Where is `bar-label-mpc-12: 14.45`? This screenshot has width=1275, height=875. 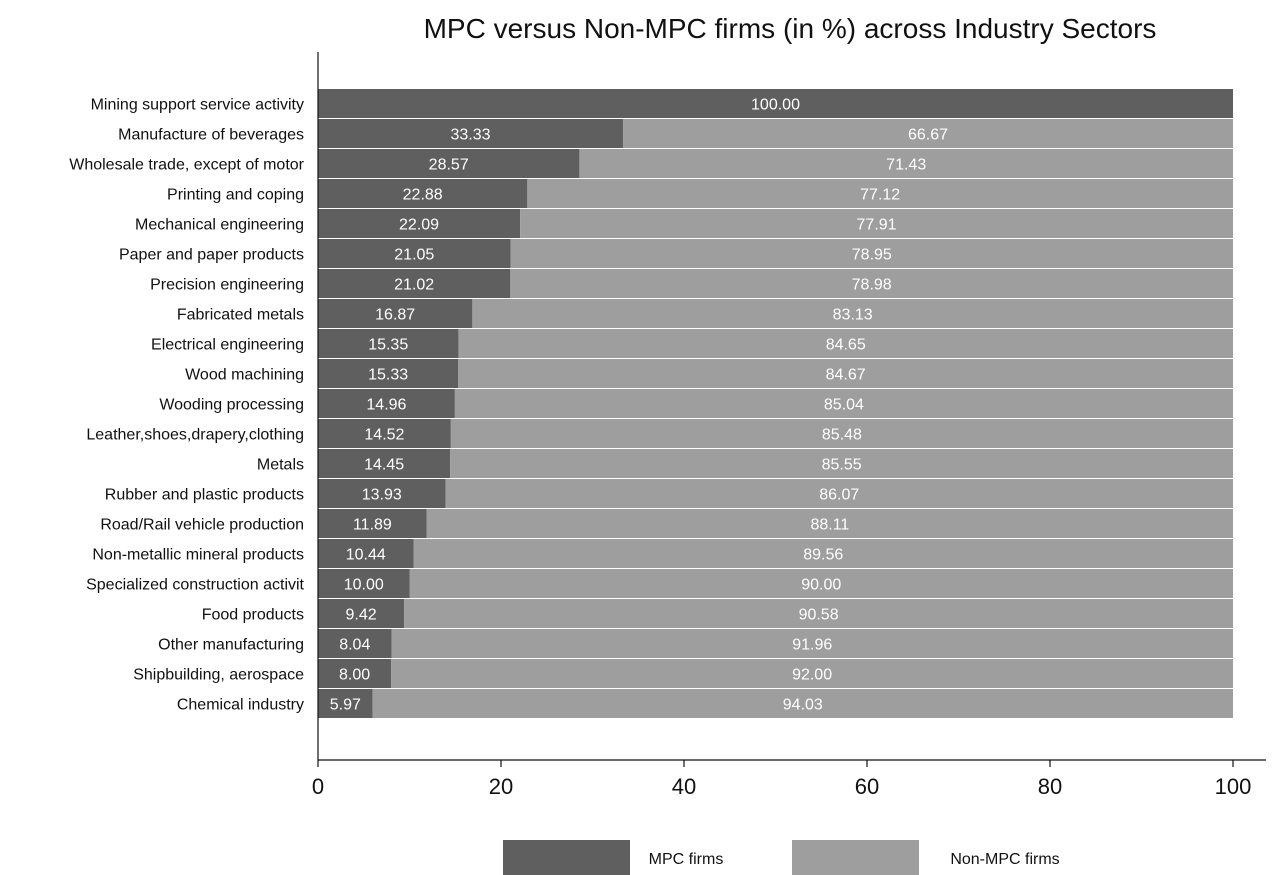
bar-label-mpc-12: 14.45 is located at coordinates (384, 465).